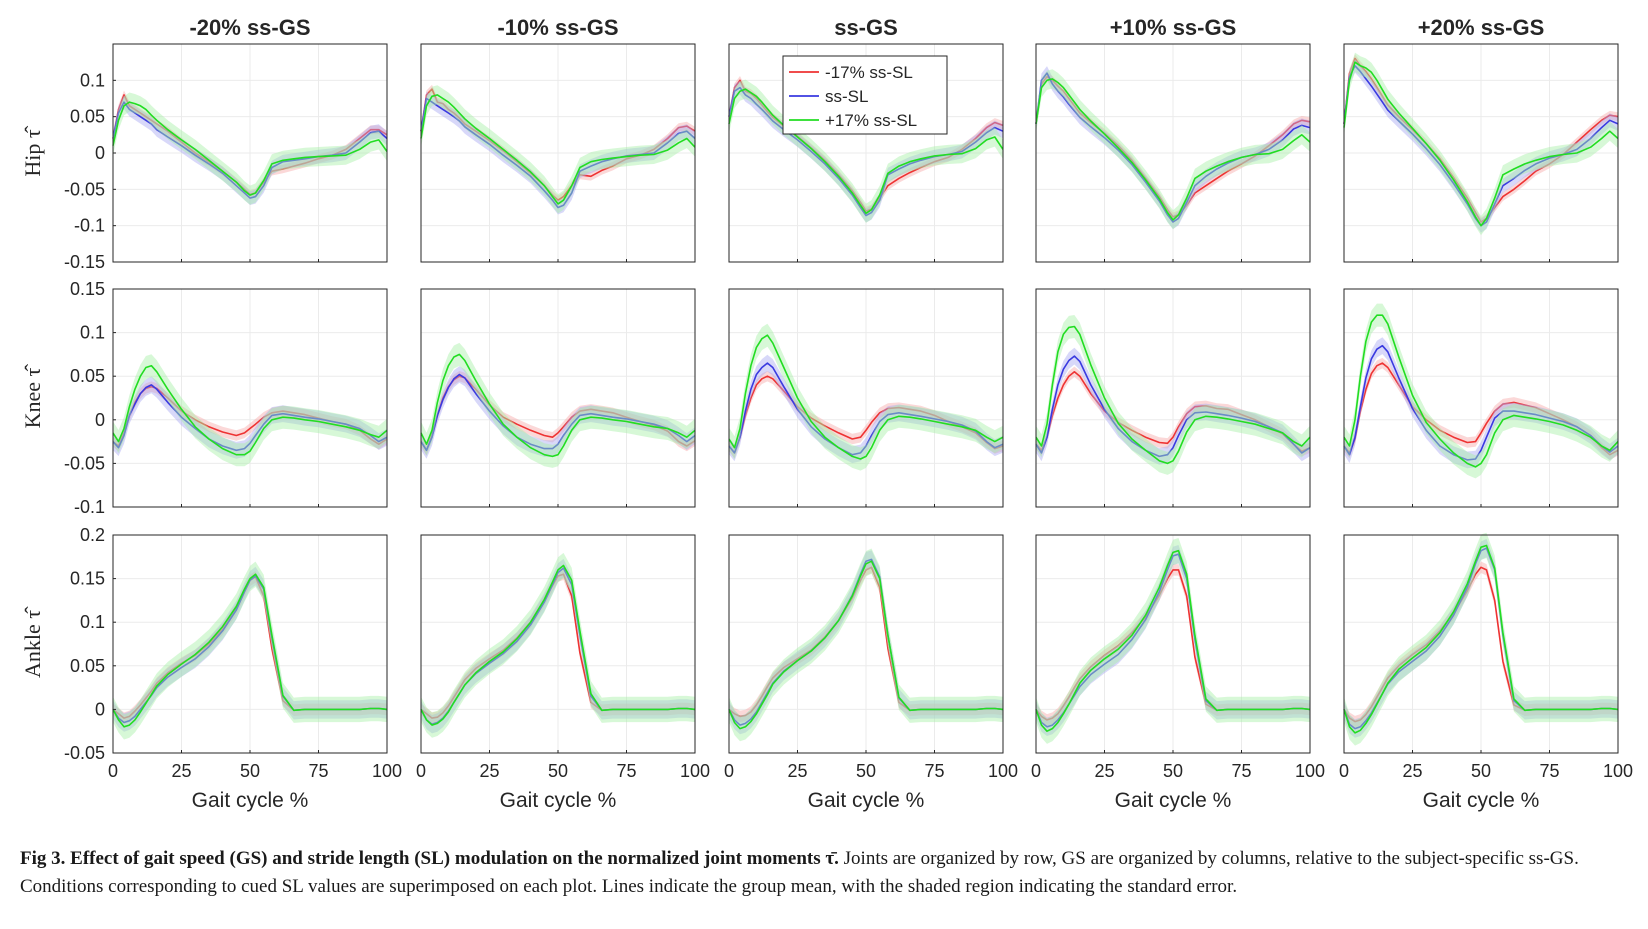 Image resolution: width=1648 pixels, height=929 pixels. I want to click on x-axis-label-col2: Gait cycle %, so click(558, 800).